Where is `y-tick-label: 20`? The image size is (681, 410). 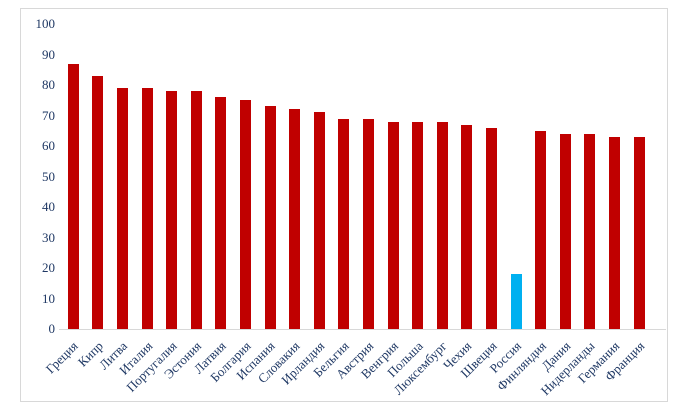
y-tick-label: 20 is located at coordinates (48, 267).